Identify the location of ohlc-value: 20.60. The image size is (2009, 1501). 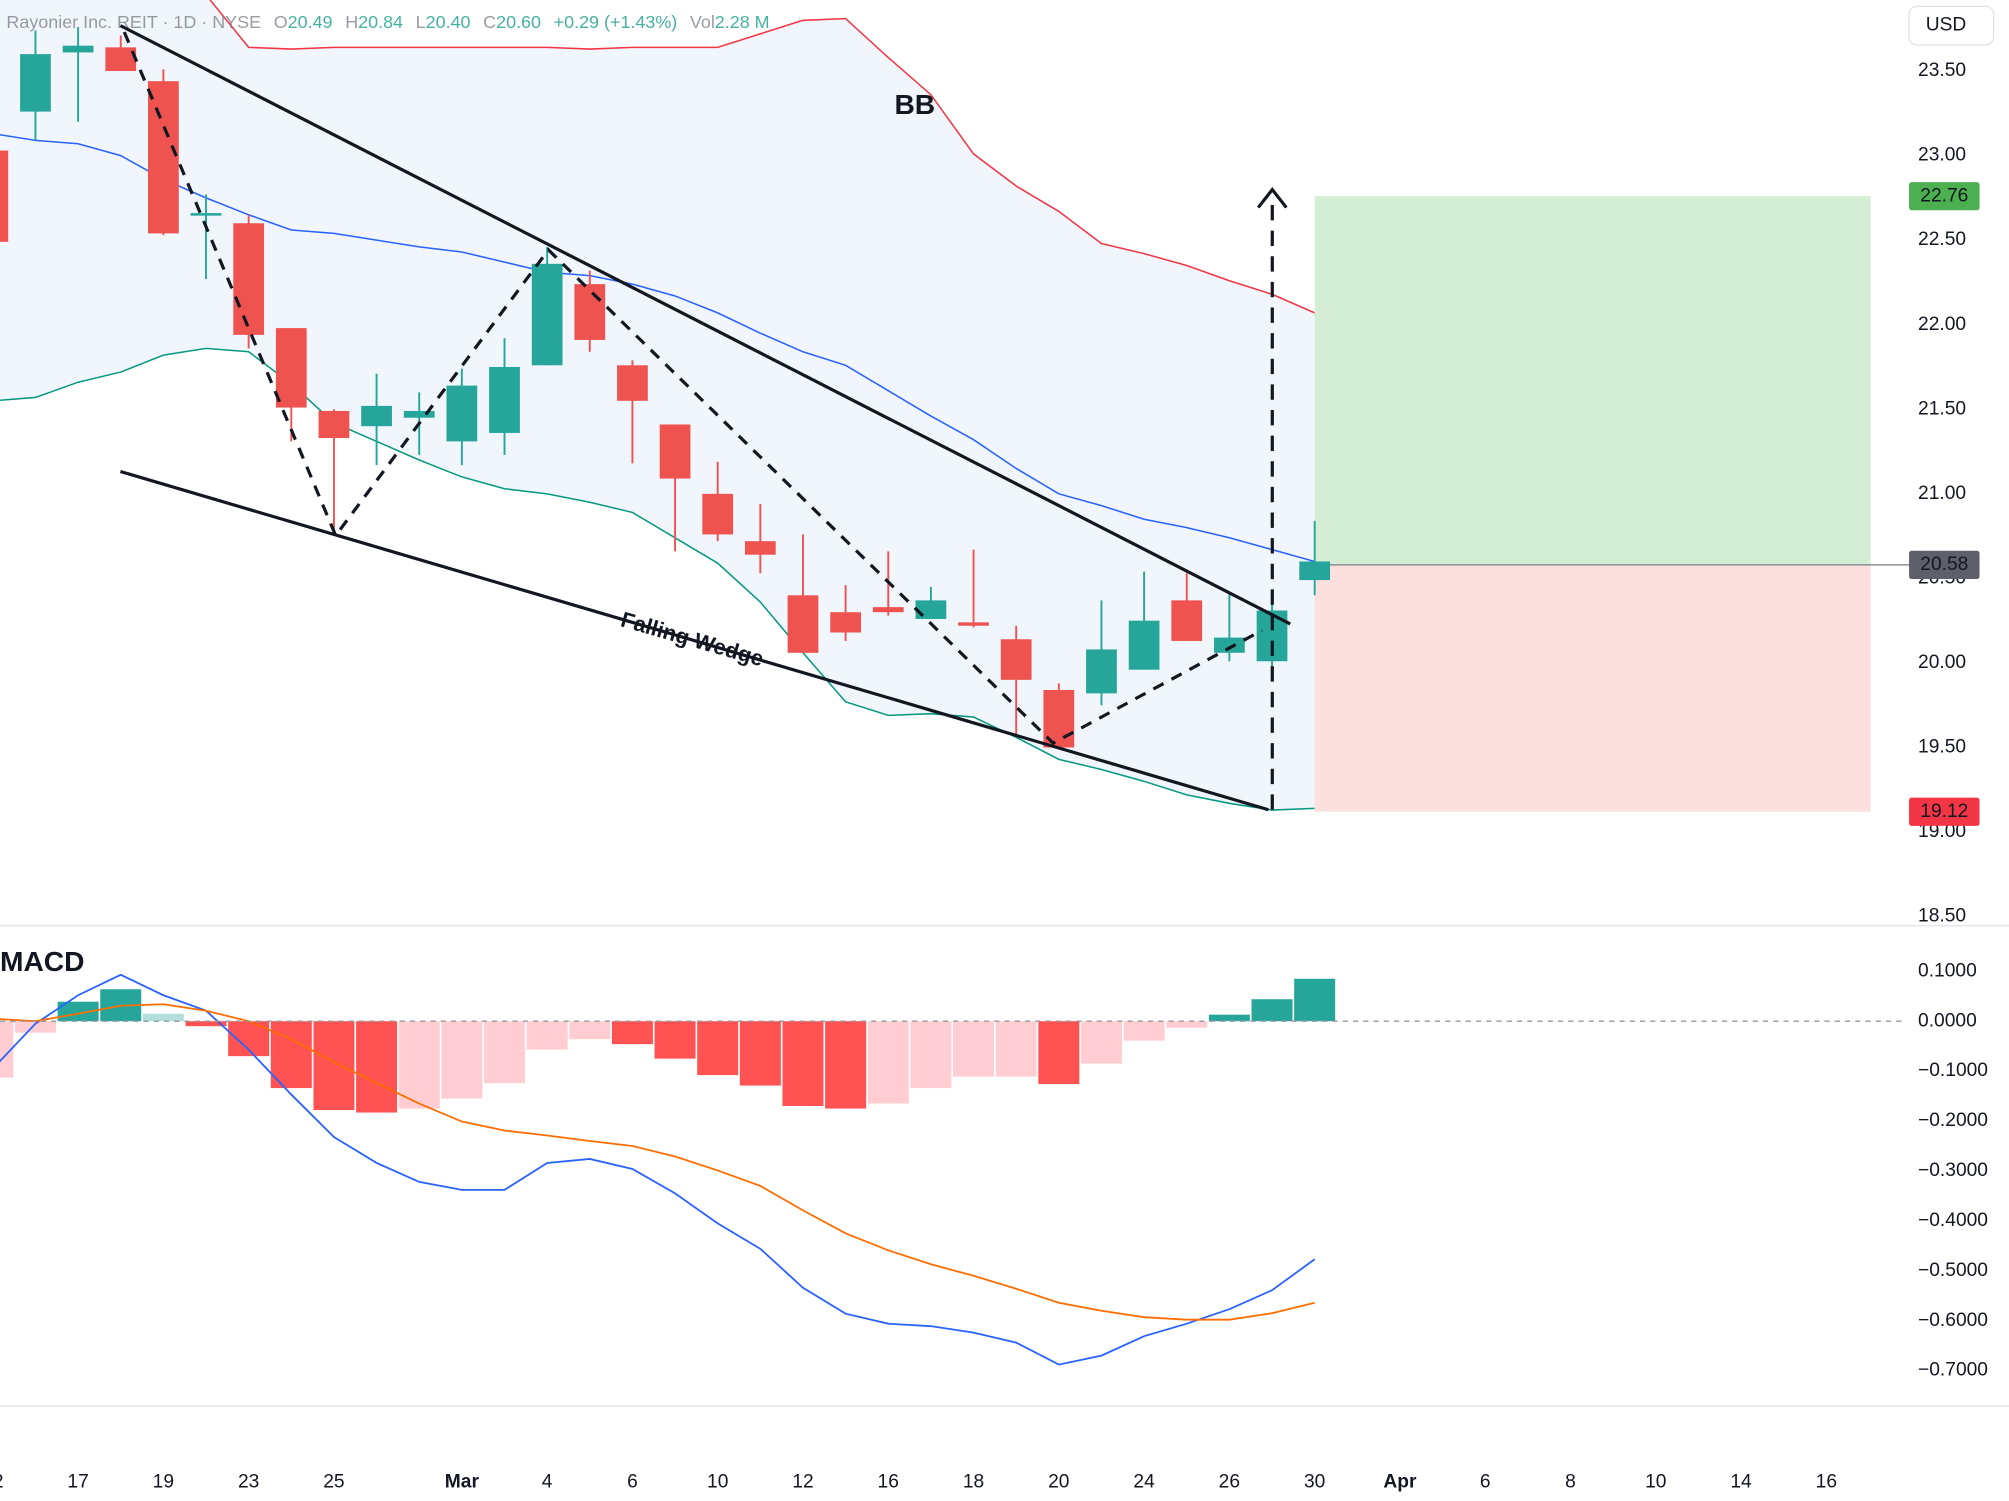
(518, 22).